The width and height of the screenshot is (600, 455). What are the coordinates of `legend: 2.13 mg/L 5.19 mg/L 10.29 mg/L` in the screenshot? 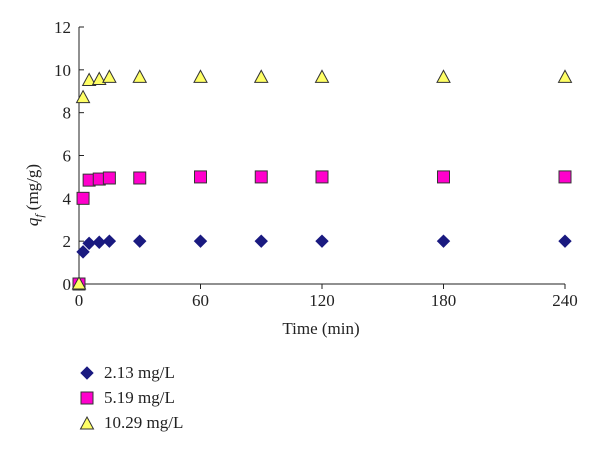 It's located at (126, 397).